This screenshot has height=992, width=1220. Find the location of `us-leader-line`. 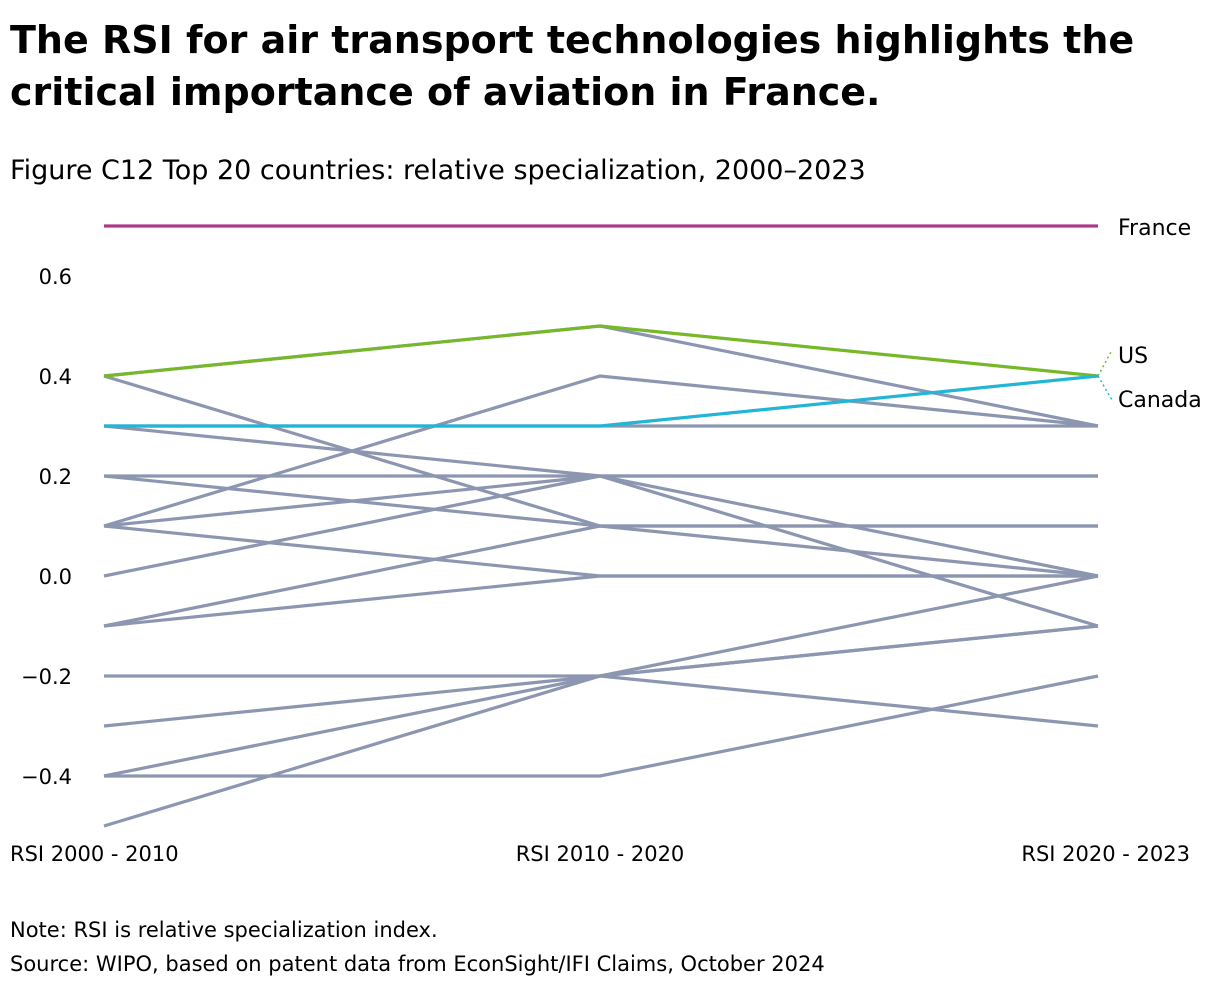

us-leader-line is located at coordinates (1105, 363).